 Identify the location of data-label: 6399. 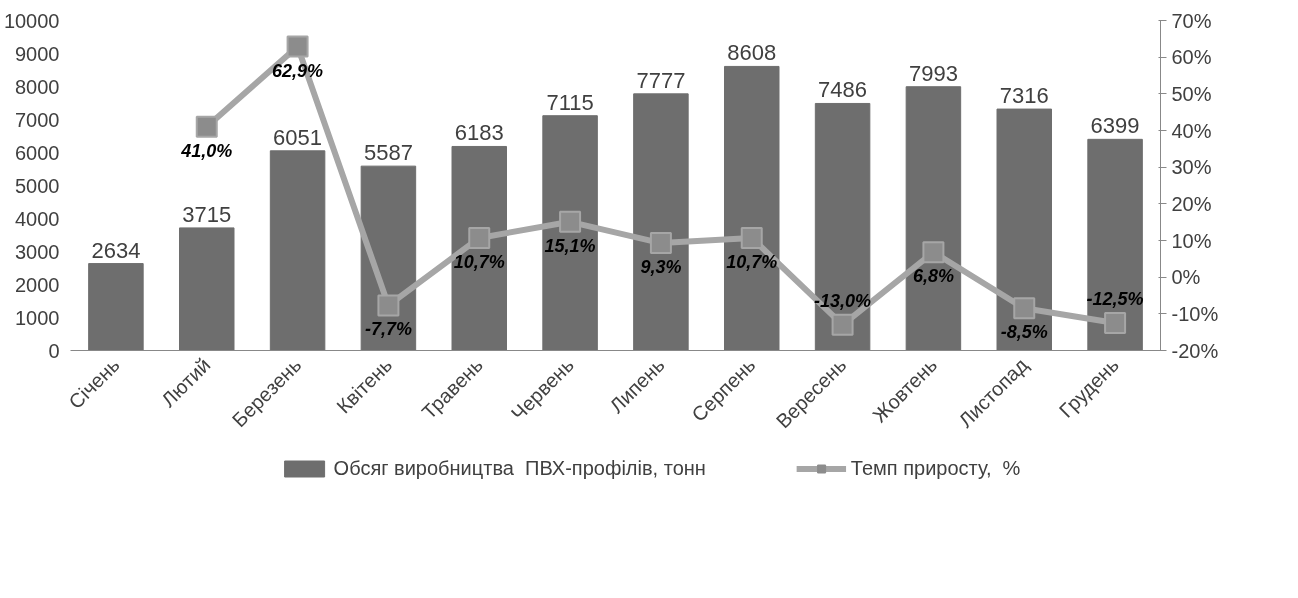
(1115, 126).